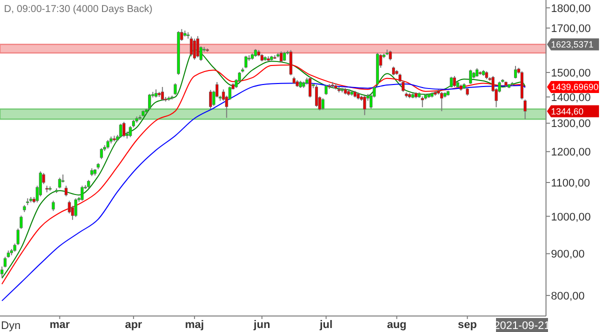 Image resolution: width=600 pixels, height=332 pixels. I want to click on text: Dyn, so click(11, 326).